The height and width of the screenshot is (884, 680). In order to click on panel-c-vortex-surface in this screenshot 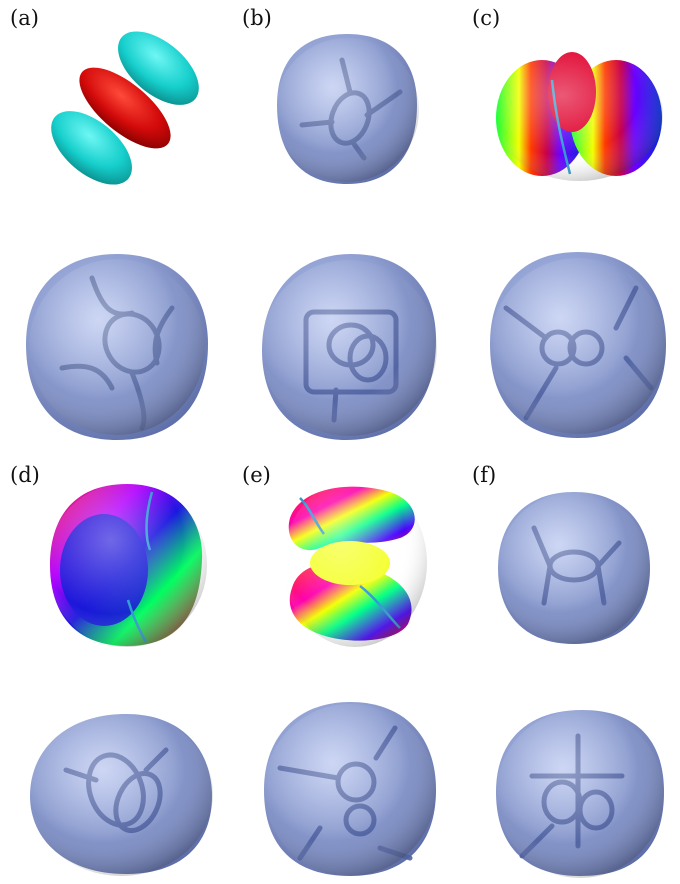, I will do `click(578, 346)`.